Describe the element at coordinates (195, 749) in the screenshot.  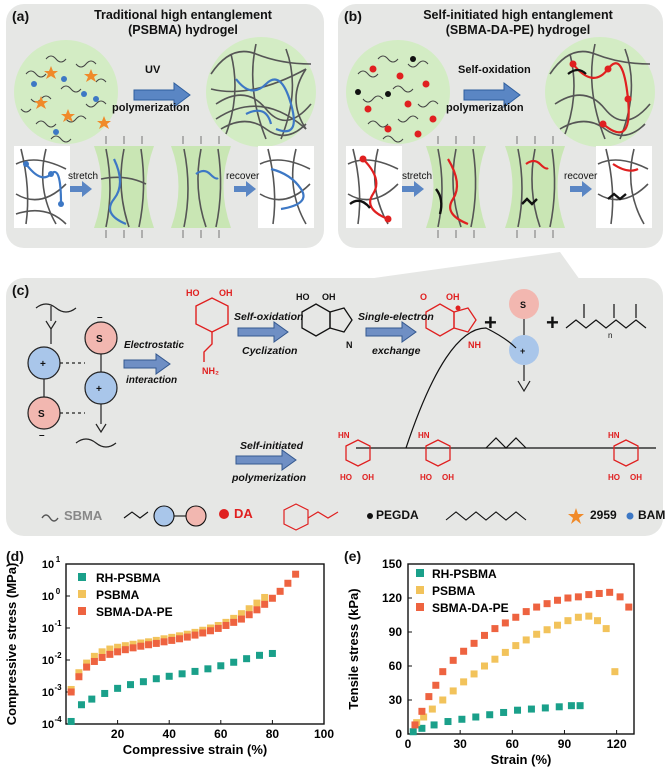
I see `x-axis-title-d: Compressive strain (%)` at that location.